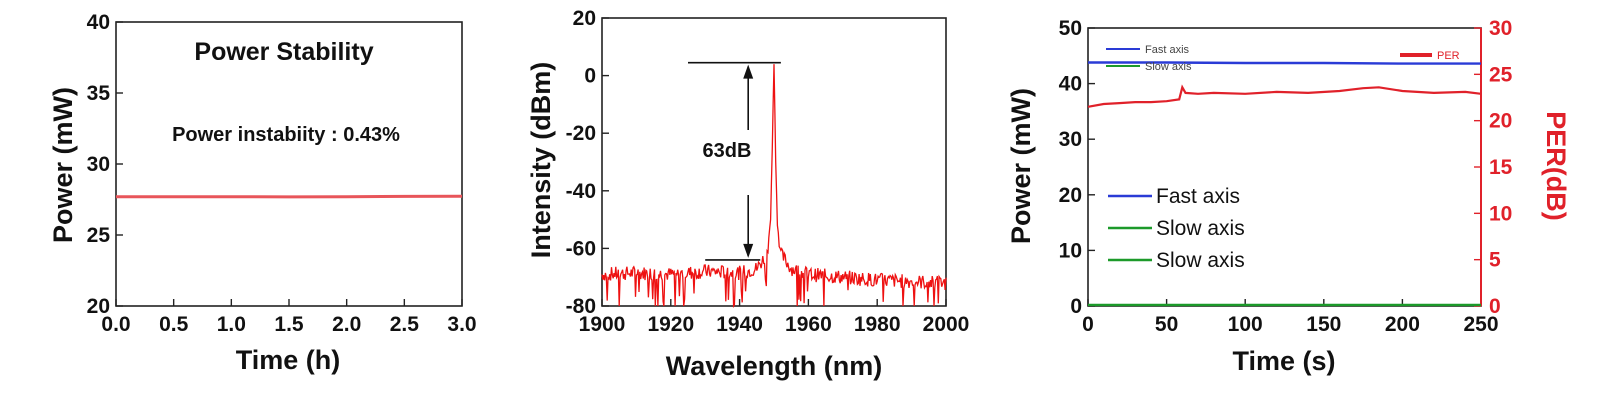 This screenshot has width=1600, height=400. Describe the element at coordinates (1167, 50) in the screenshot. I see `inset-legend-label: Fast axis` at that location.